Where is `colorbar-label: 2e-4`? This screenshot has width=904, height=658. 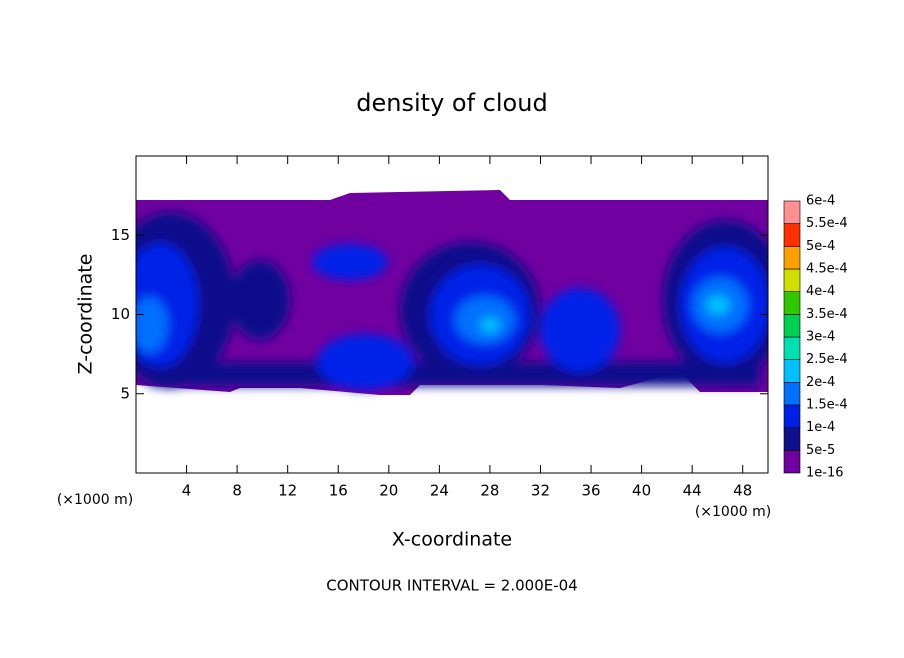 colorbar-label: 2e-4 is located at coordinates (820, 382).